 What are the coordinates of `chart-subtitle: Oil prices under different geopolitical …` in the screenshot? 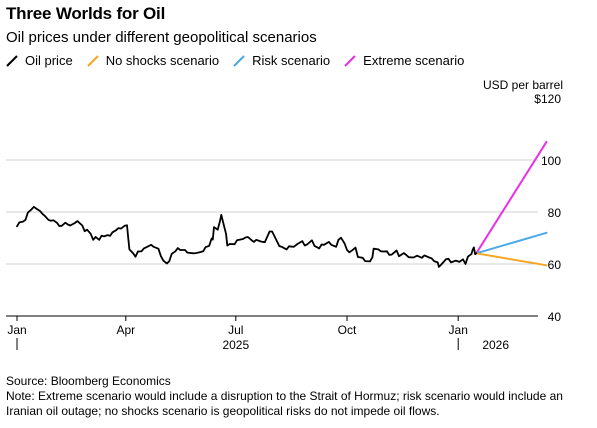 It's located at (161, 37).